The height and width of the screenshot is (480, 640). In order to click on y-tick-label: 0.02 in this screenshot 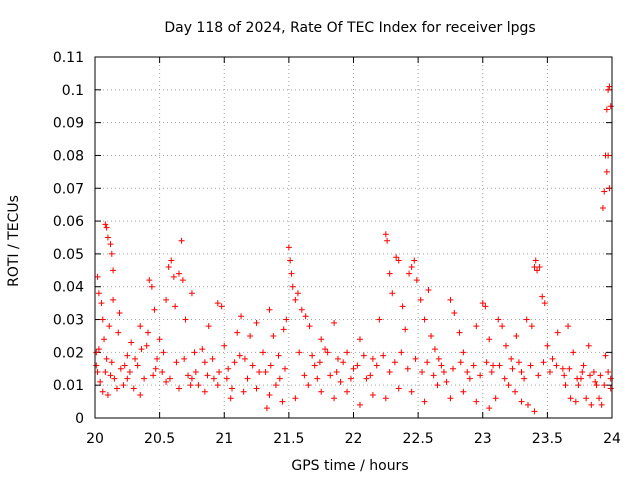, I will do `click(68, 353)`.